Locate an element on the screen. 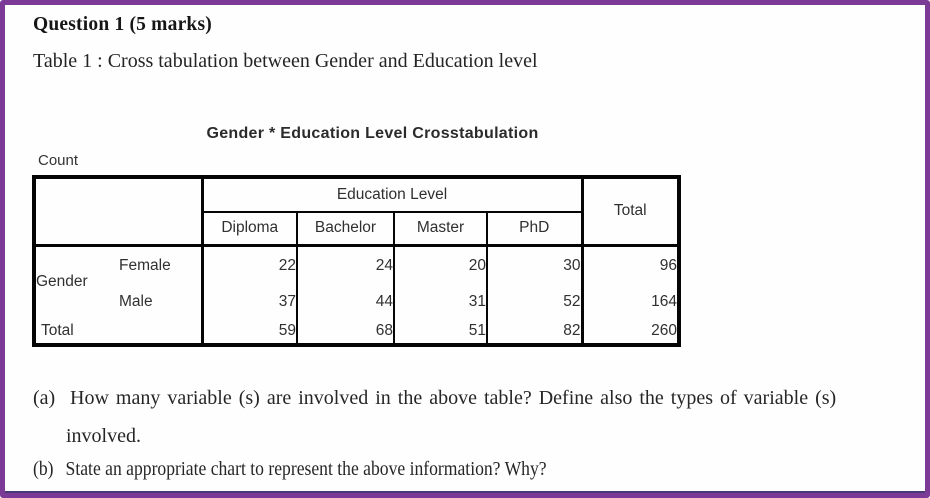 The image size is (930, 498). total-column-header: Total is located at coordinates (630, 212).